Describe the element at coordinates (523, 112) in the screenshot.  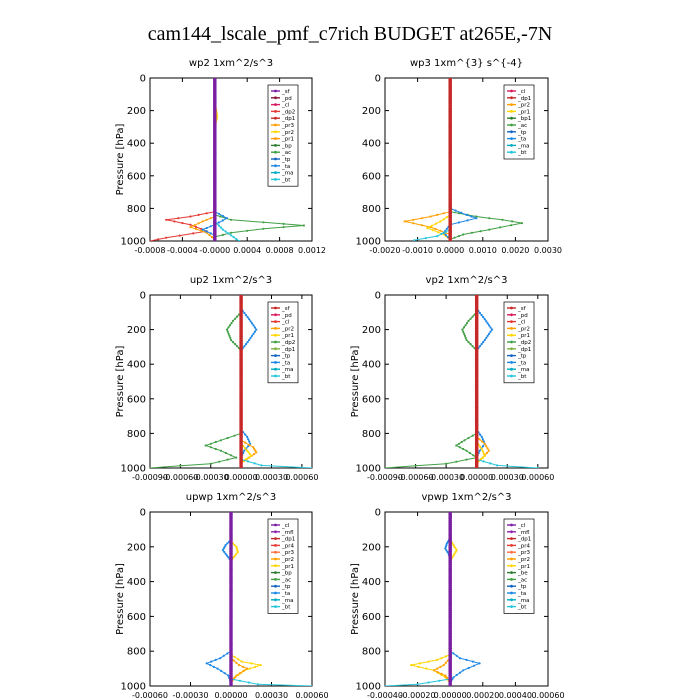
I see `legend-label: _pr1` at that location.